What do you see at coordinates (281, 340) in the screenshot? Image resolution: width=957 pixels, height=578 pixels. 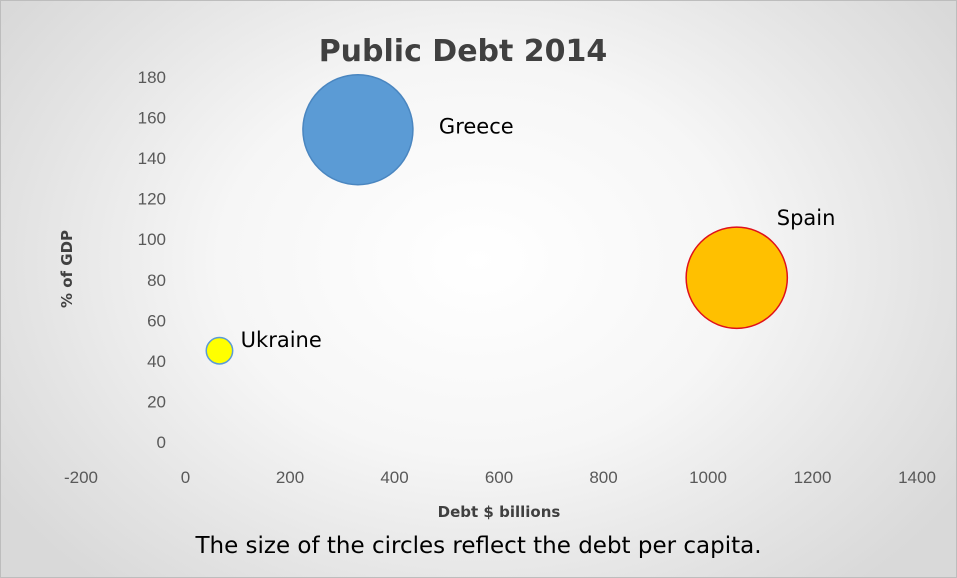 I see `bubble-label-ukraine: Ukraine` at bounding box center [281, 340].